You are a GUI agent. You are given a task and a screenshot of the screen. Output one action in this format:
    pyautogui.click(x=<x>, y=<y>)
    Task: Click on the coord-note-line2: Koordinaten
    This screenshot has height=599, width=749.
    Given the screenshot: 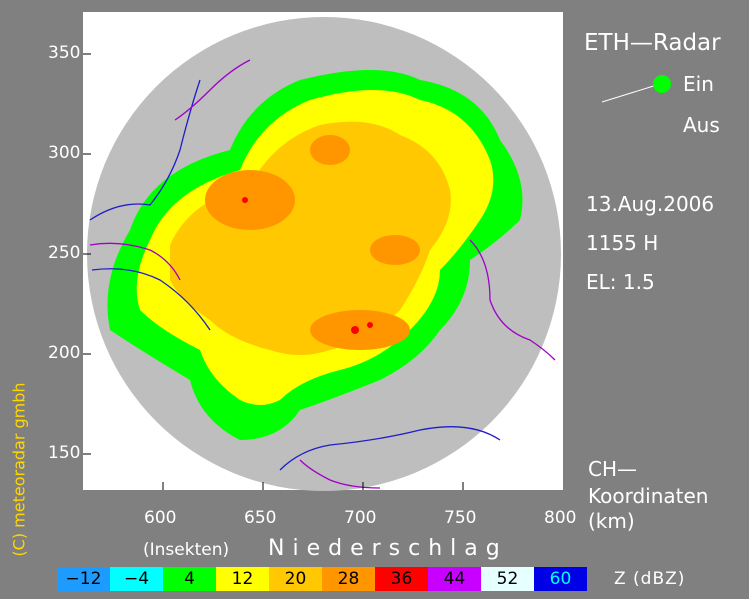 What is the action you would take?
    pyautogui.click(x=648, y=496)
    